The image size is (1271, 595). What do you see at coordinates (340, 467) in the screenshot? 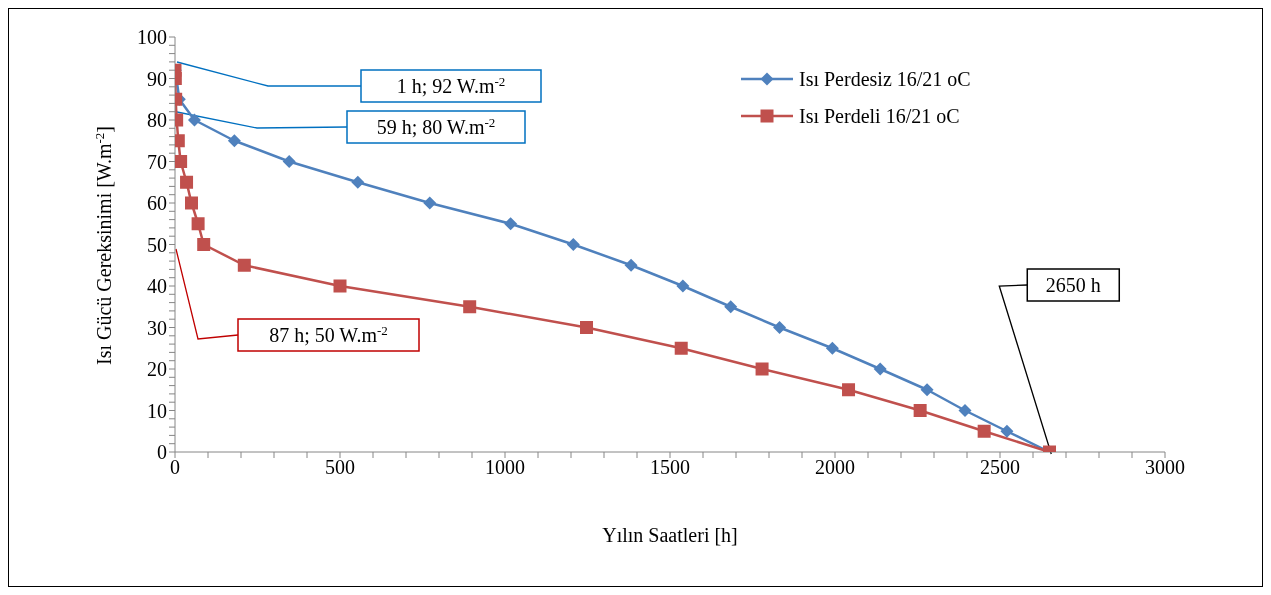
I see `x-tick-label: 500` at bounding box center [340, 467].